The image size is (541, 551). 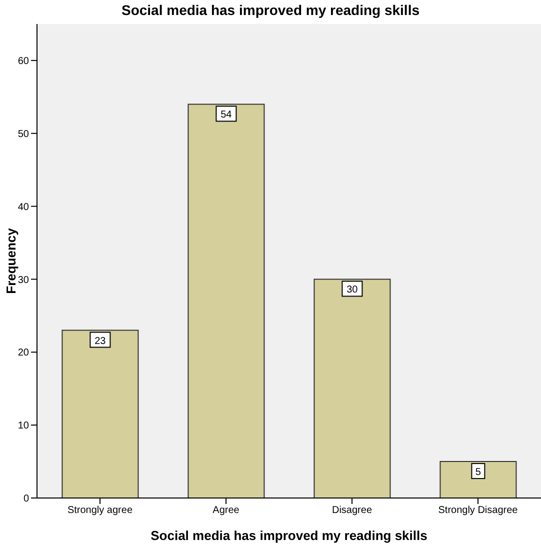 What do you see at coordinates (478, 472) in the screenshot?
I see `data-label: 5` at bounding box center [478, 472].